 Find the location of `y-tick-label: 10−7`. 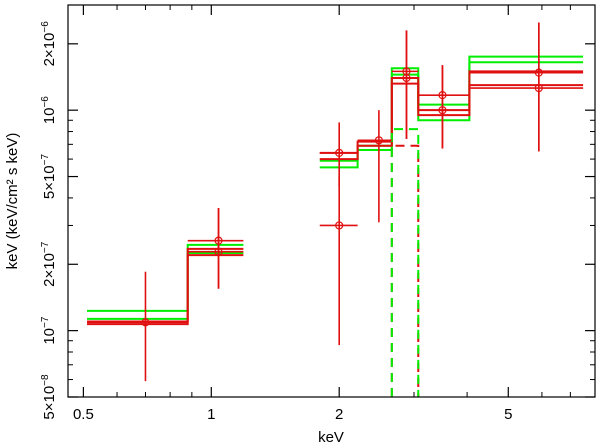

y-tick-label: 10−7 is located at coordinates (49, 330).